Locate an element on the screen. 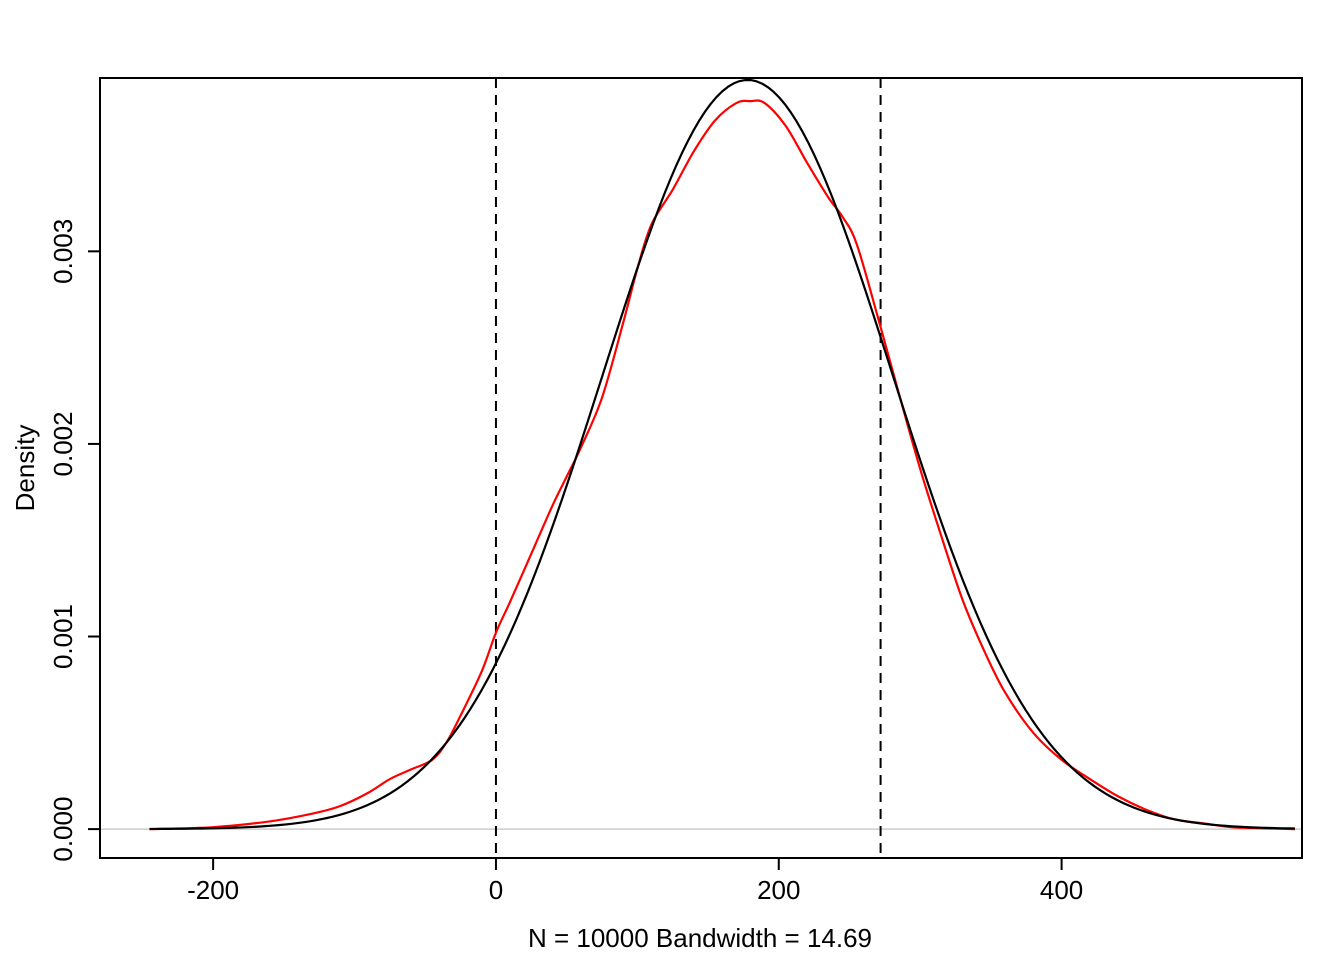 The image size is (1344, 960). y-tick-label: 0.000 is located at coordinates (63, 829).